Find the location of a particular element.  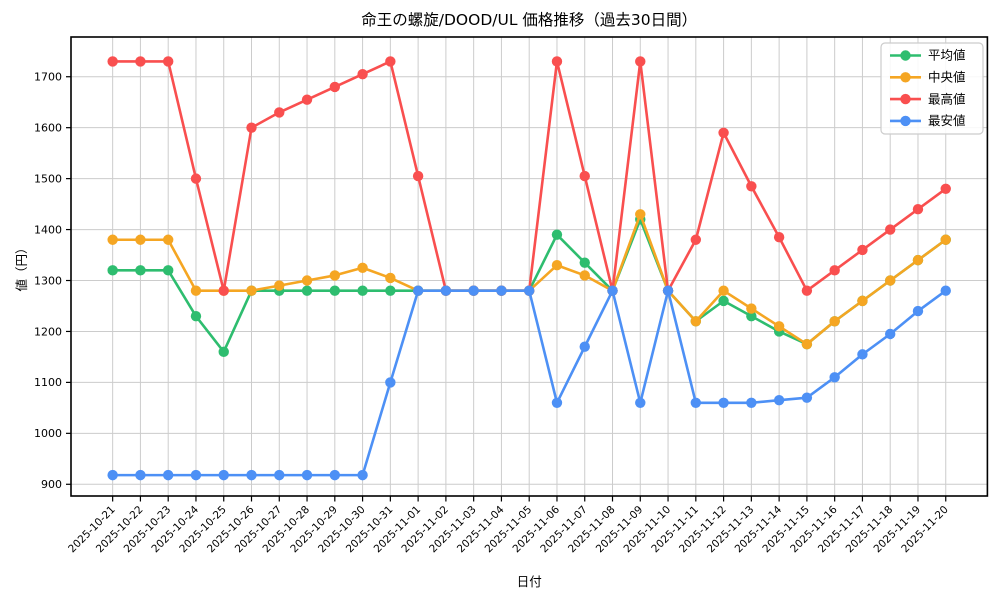

legend-item-平均値: 平均値 is located at coordinates (928, 55).